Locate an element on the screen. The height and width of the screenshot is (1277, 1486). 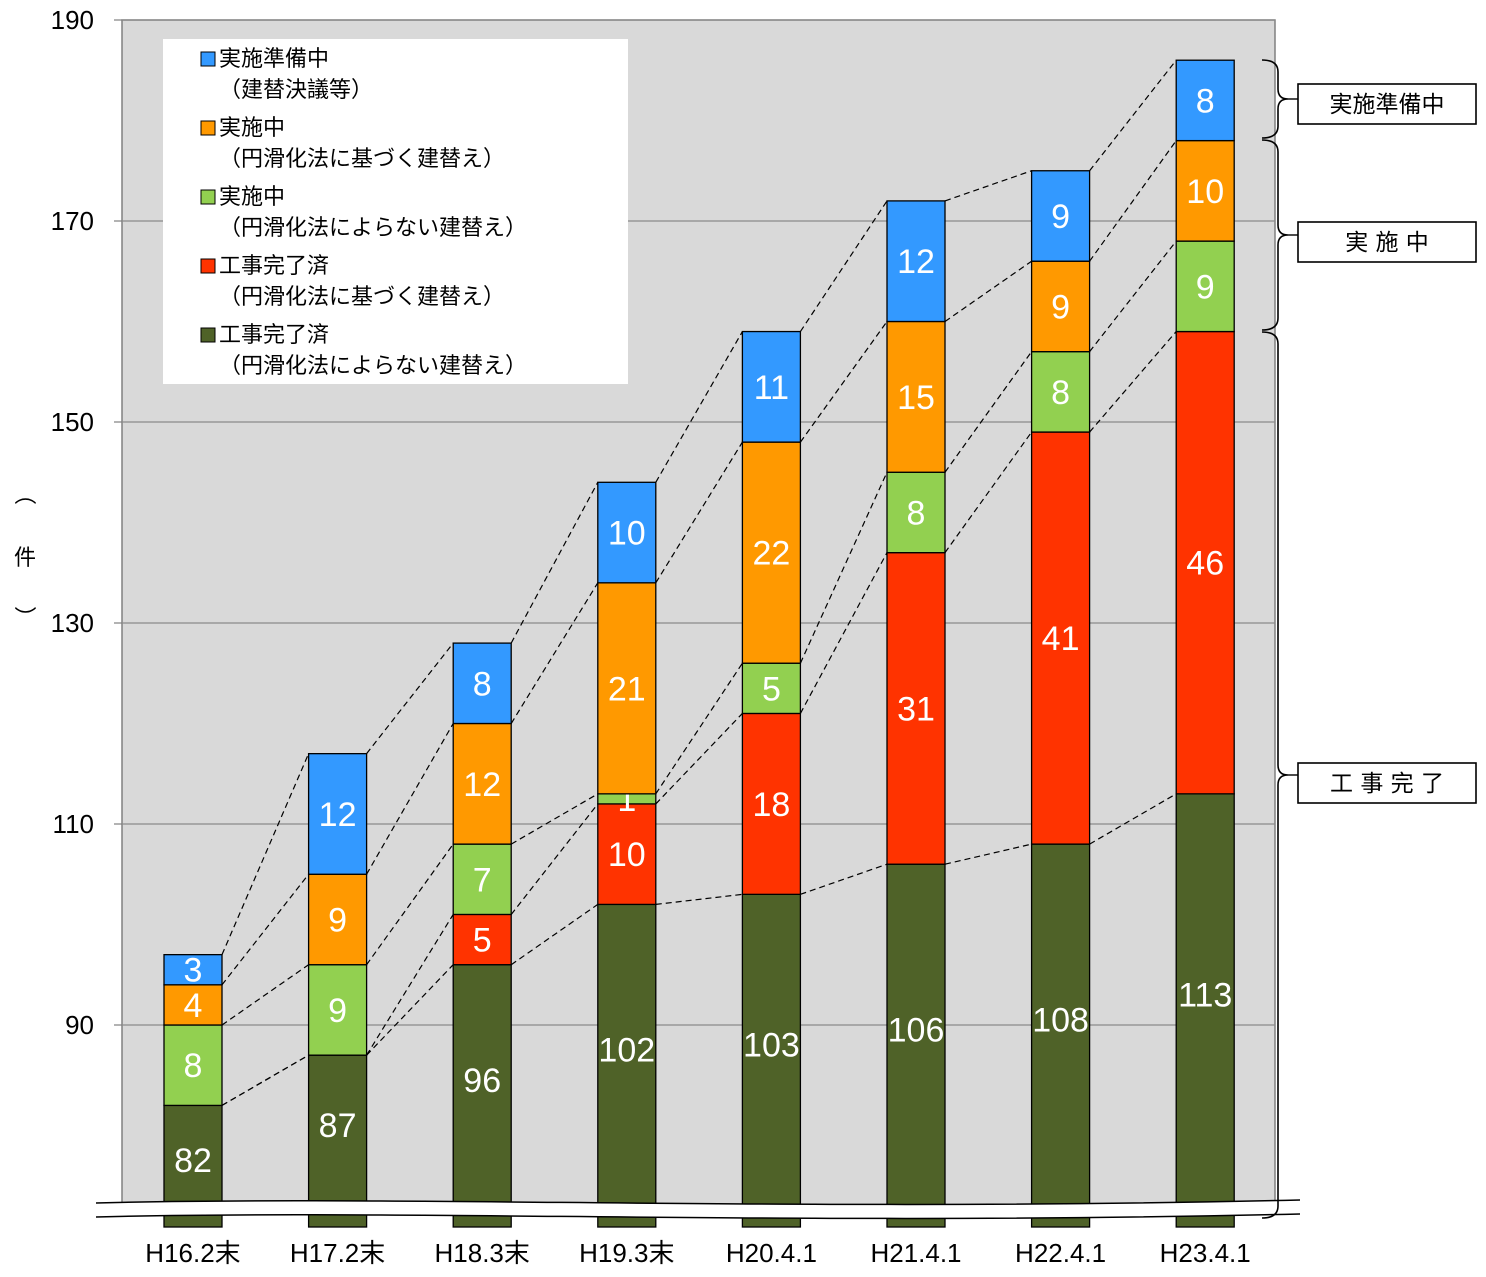
axis-break is located at coordinates (698, 1209).